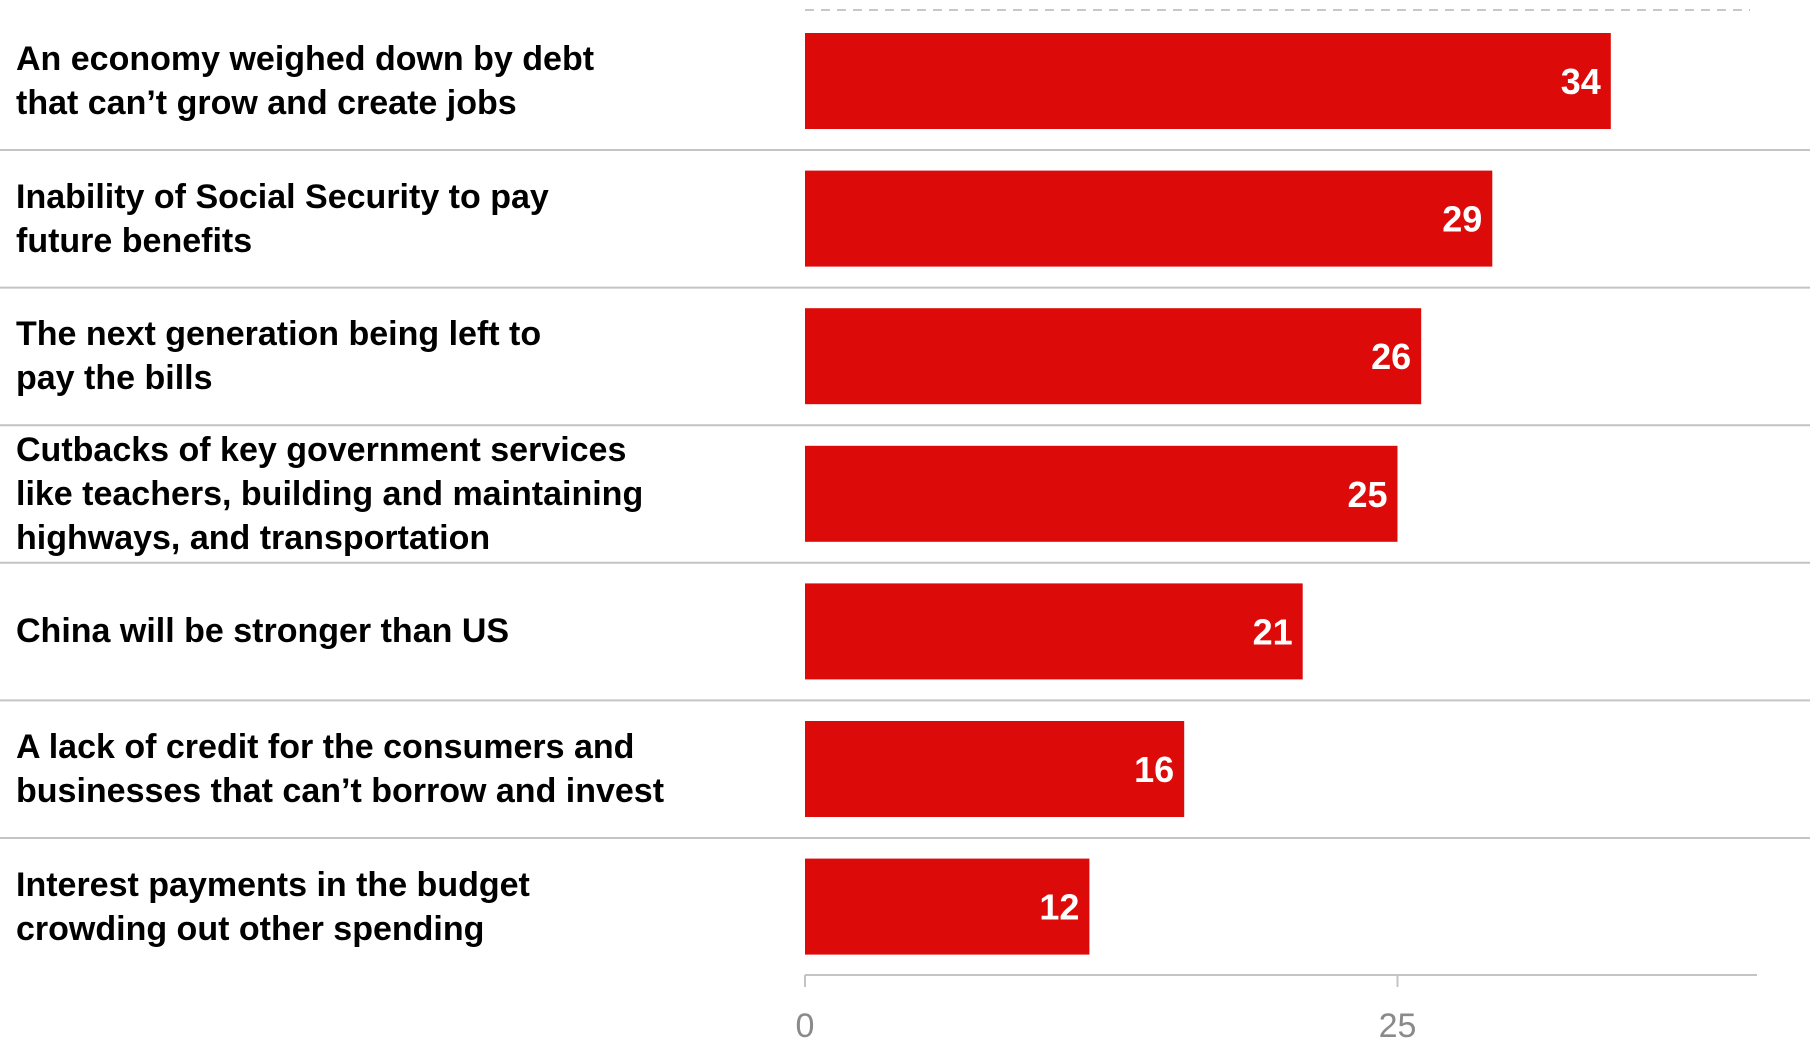 This screenshot has height=1042, width=1820. Describe the element at coordinates (1581, 81) in the screenshot. I see `bar-value-label: 34` at that location.